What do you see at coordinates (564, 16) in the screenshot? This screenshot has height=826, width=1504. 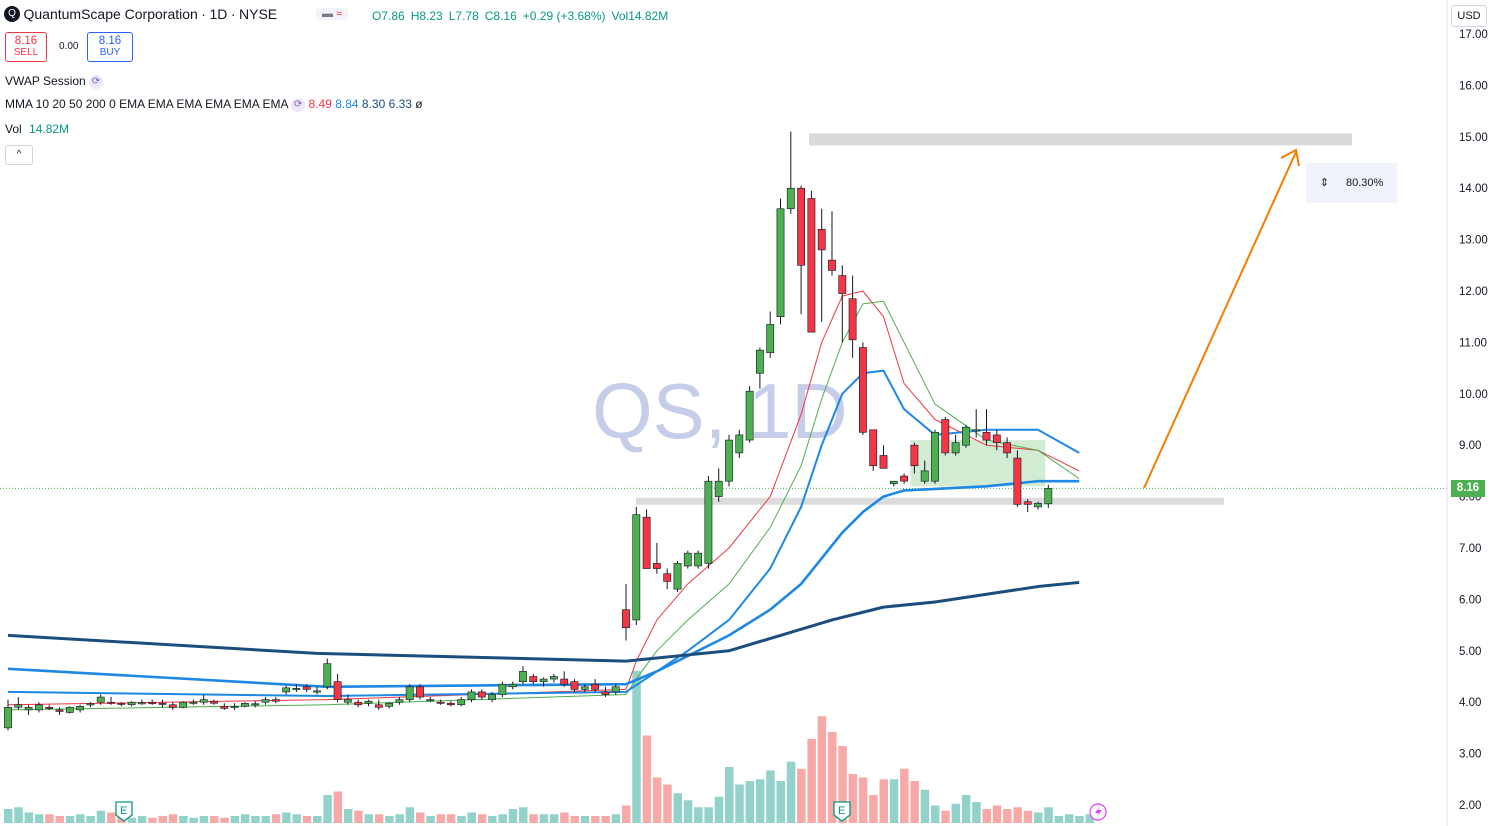 I see `change-value: +0.29 (+3.68%)` at bounding box center [564, 16].